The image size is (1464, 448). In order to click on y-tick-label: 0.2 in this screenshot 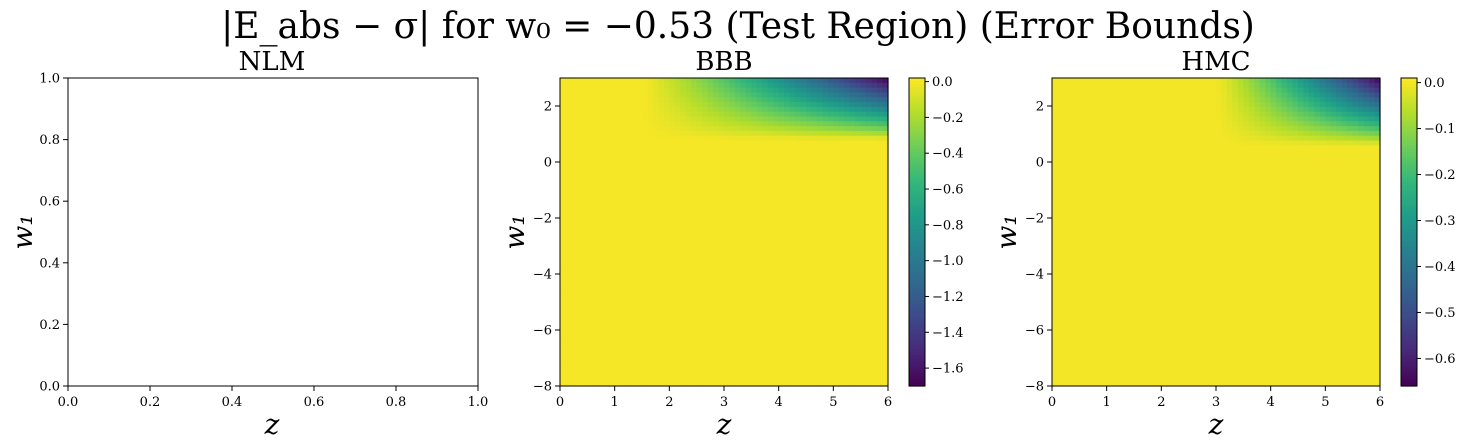, I will do `click(49, 325)`.